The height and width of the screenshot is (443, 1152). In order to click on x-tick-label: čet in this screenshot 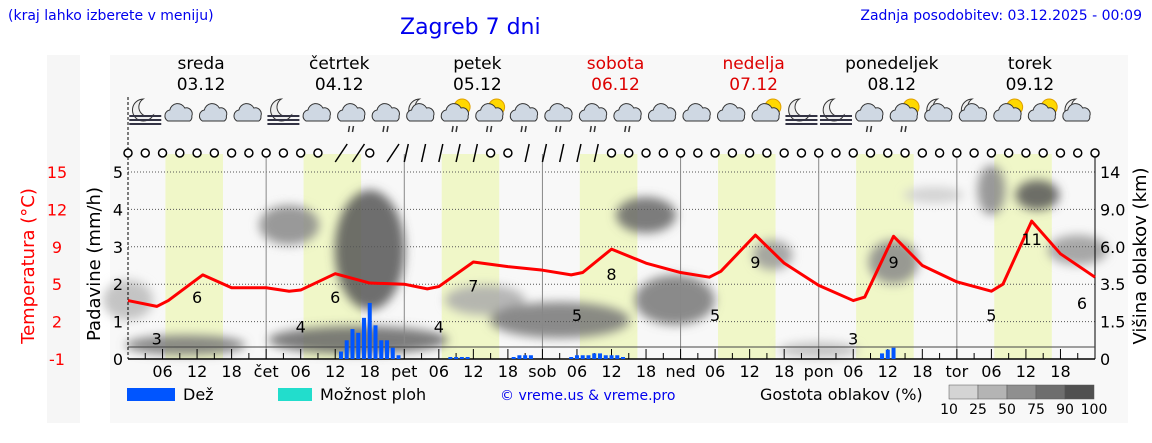, I will do `click(266, 371)`.